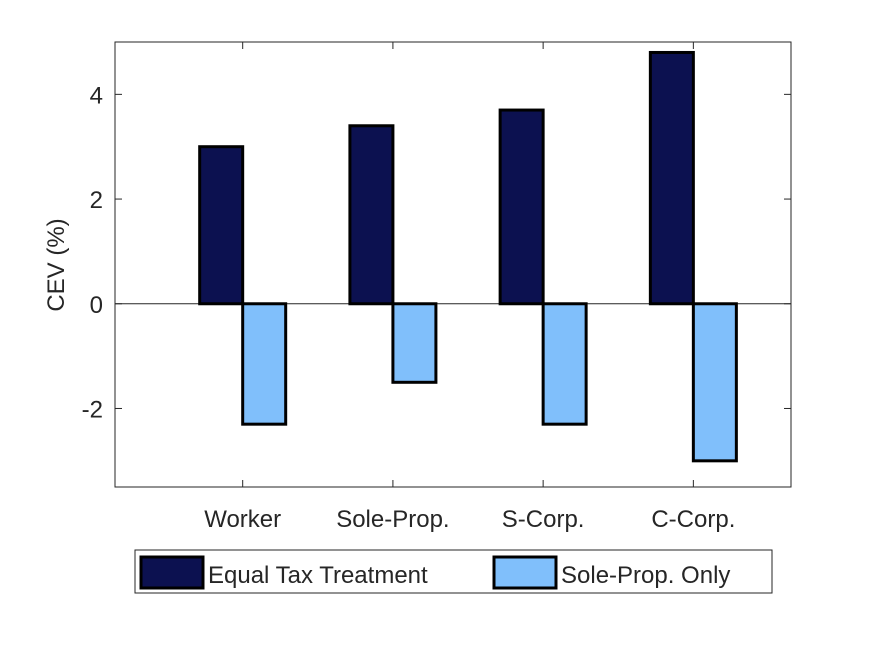 This screenshot has width=875, height=656. What do you see at coordinates (92, 409) in the screenshot?
I see `y-tick-label: -2` at bounding box center [92, 409].